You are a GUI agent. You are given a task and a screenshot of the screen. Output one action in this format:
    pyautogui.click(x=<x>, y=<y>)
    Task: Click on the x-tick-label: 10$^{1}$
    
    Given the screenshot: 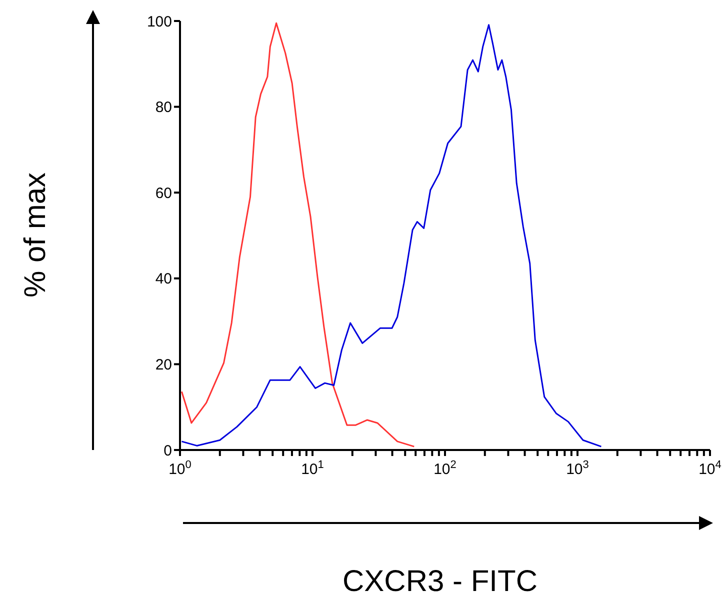 What is the action you would take?
    pyautogui.click(x=312, y=468)
    